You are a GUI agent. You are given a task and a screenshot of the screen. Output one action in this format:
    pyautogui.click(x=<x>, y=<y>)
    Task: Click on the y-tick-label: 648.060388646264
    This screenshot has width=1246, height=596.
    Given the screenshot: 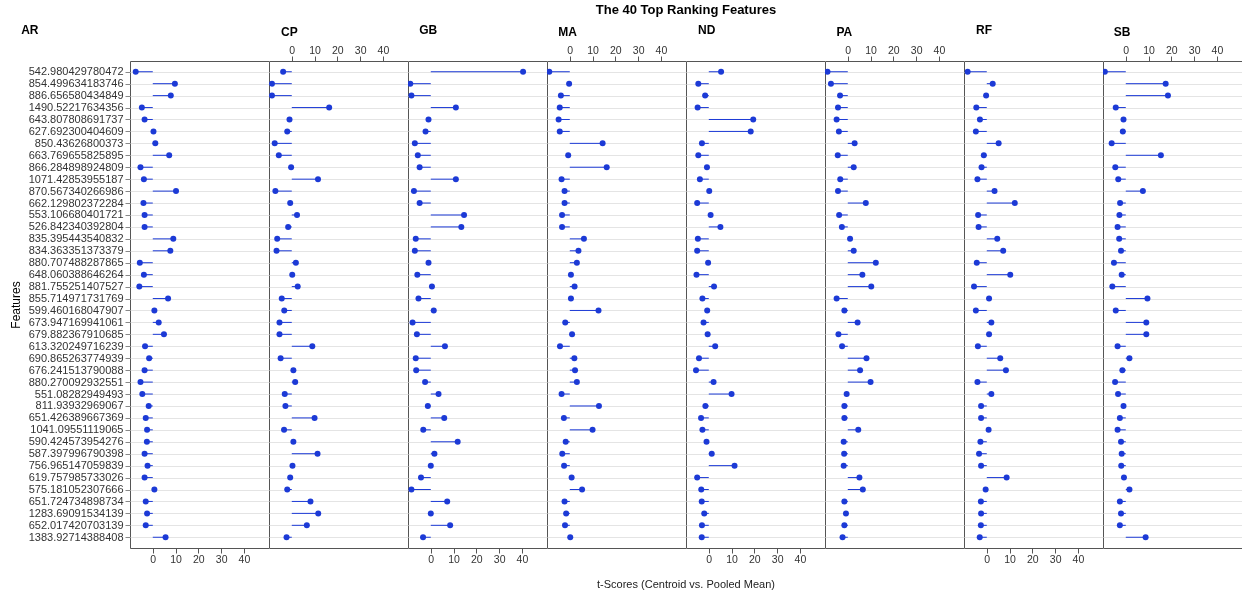 What is the action you would take?
    pyautogui.click(x=76, y=274)
    